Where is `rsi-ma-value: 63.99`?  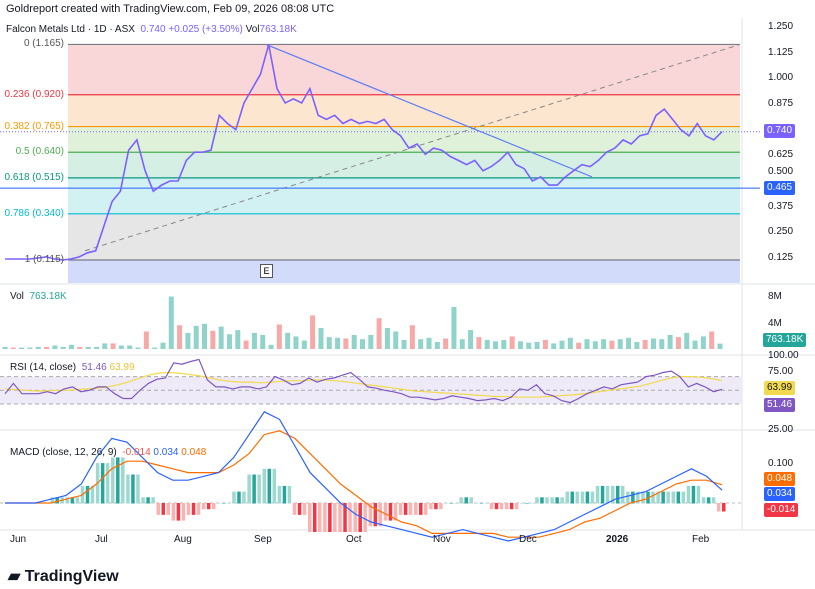 rsi-ma-value: 63.99 is located at coordinates (122, 367).